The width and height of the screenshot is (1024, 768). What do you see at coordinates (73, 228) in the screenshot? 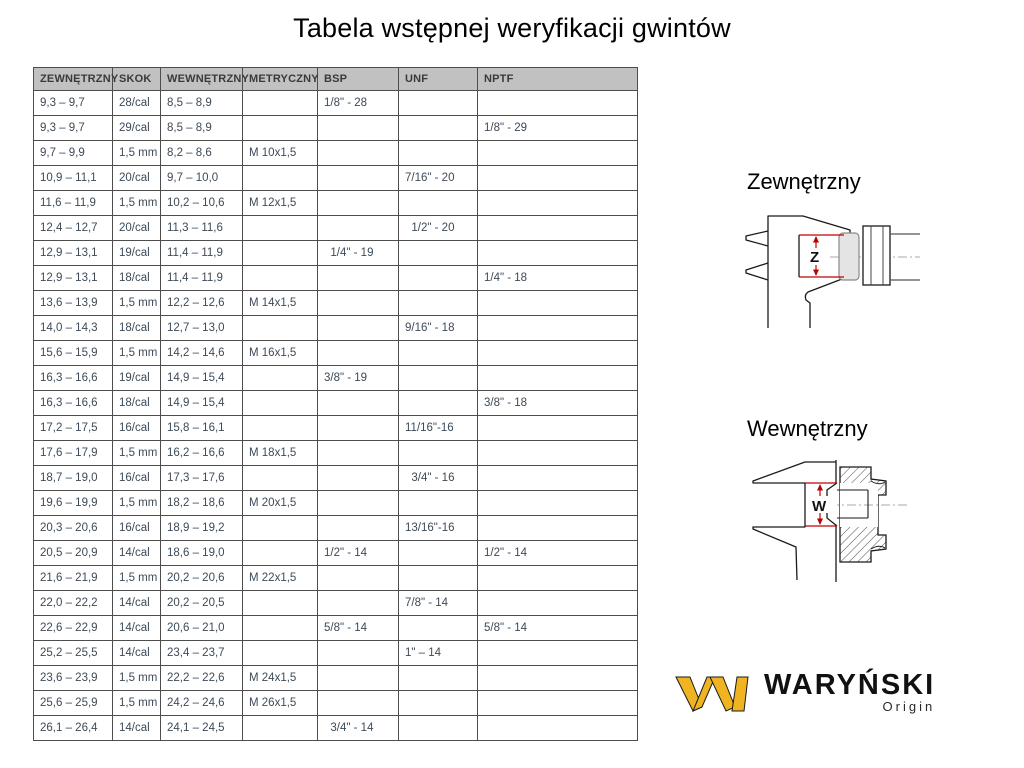
I see `table-cell: 12,4 – 12,7` at bounding box center [73, 228].